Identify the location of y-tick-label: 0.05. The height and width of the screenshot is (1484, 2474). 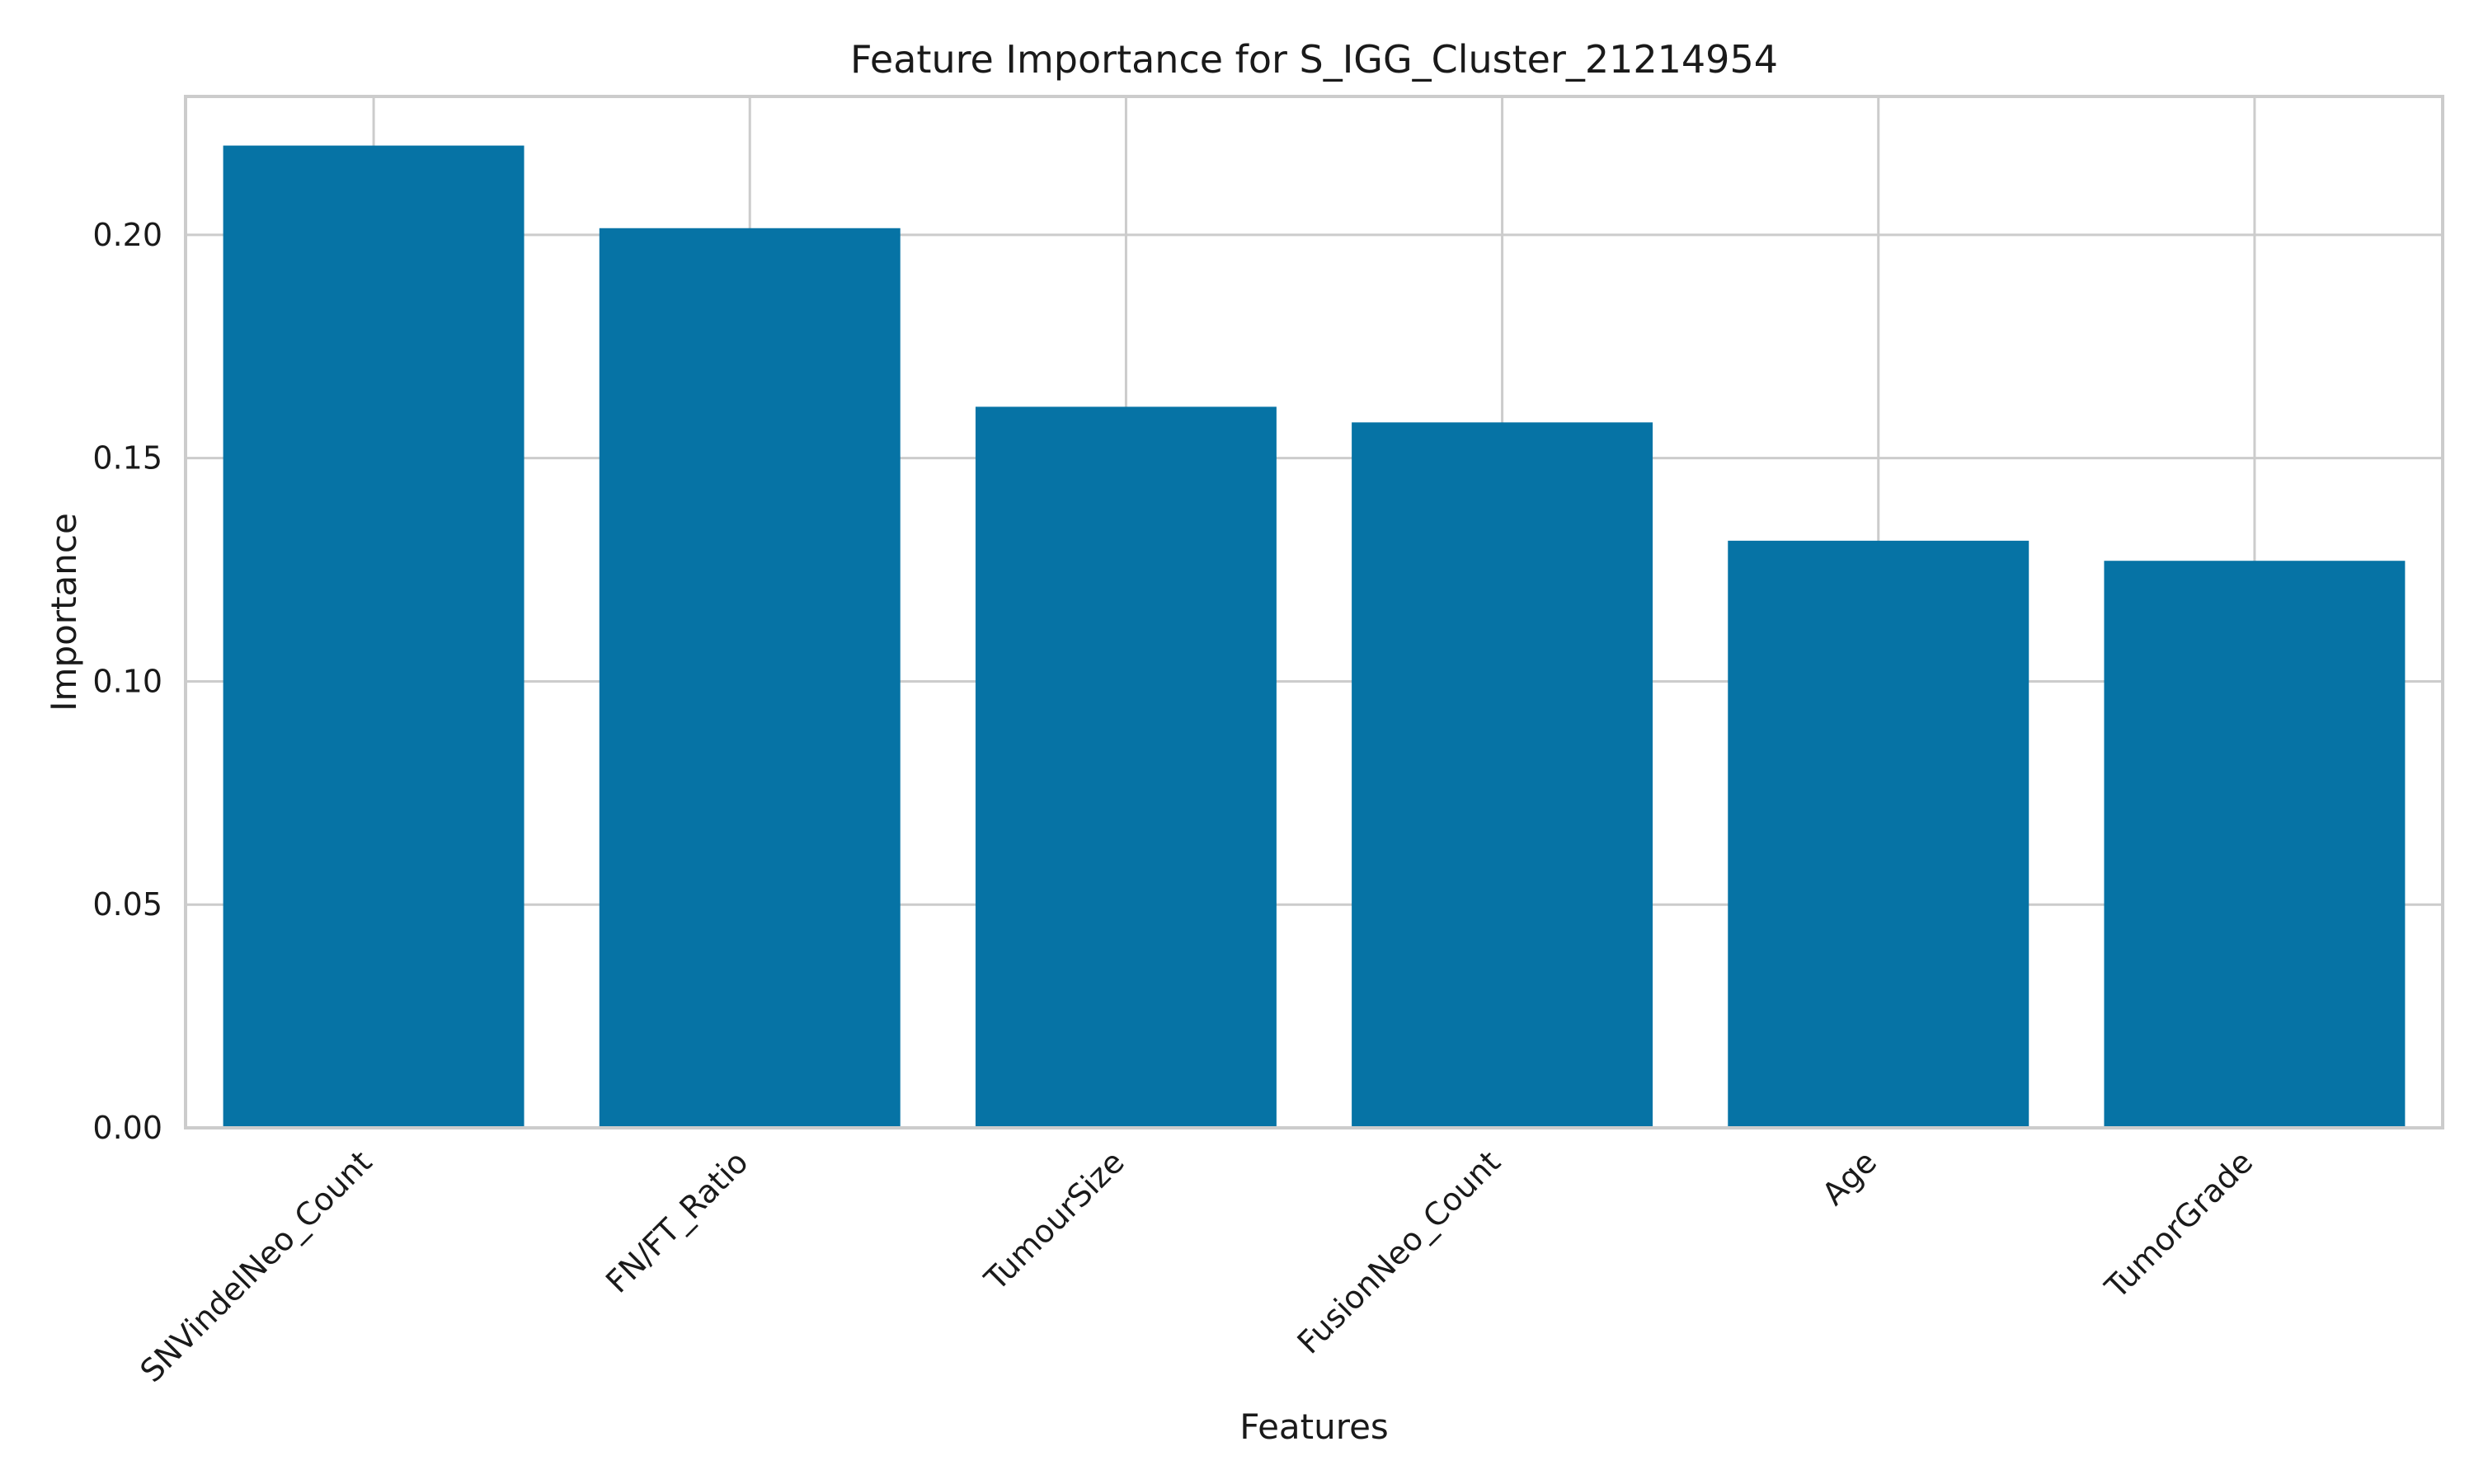
(127, 904).